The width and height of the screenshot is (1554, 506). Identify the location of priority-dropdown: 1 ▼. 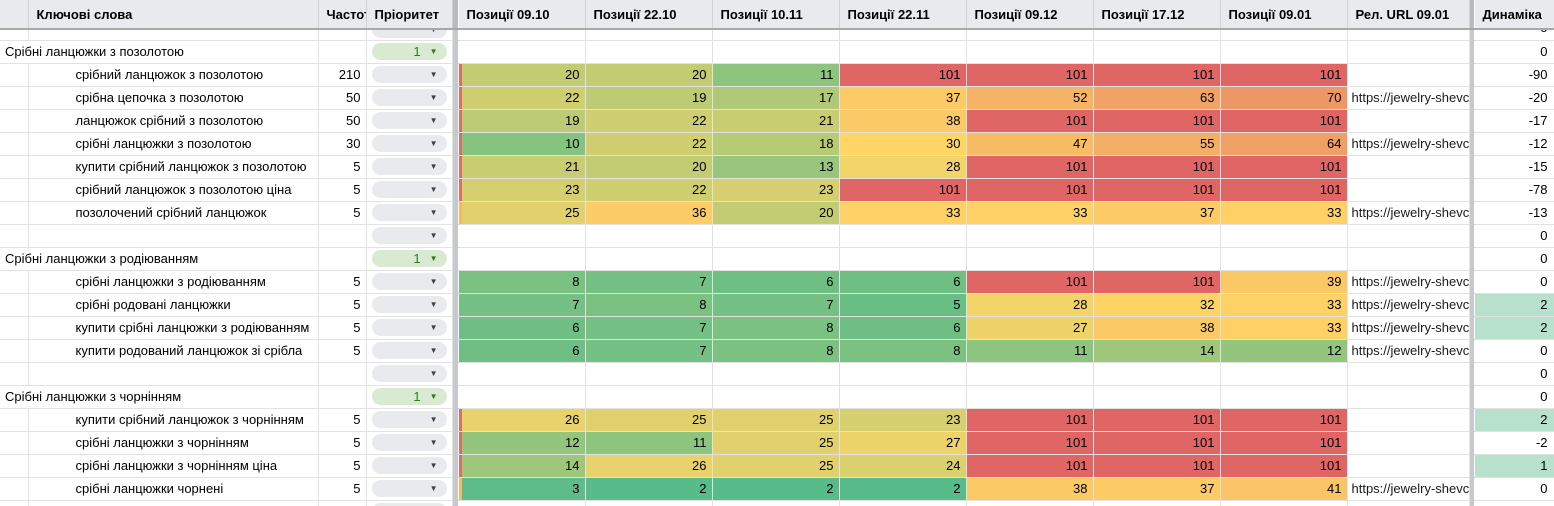
(409, 258).